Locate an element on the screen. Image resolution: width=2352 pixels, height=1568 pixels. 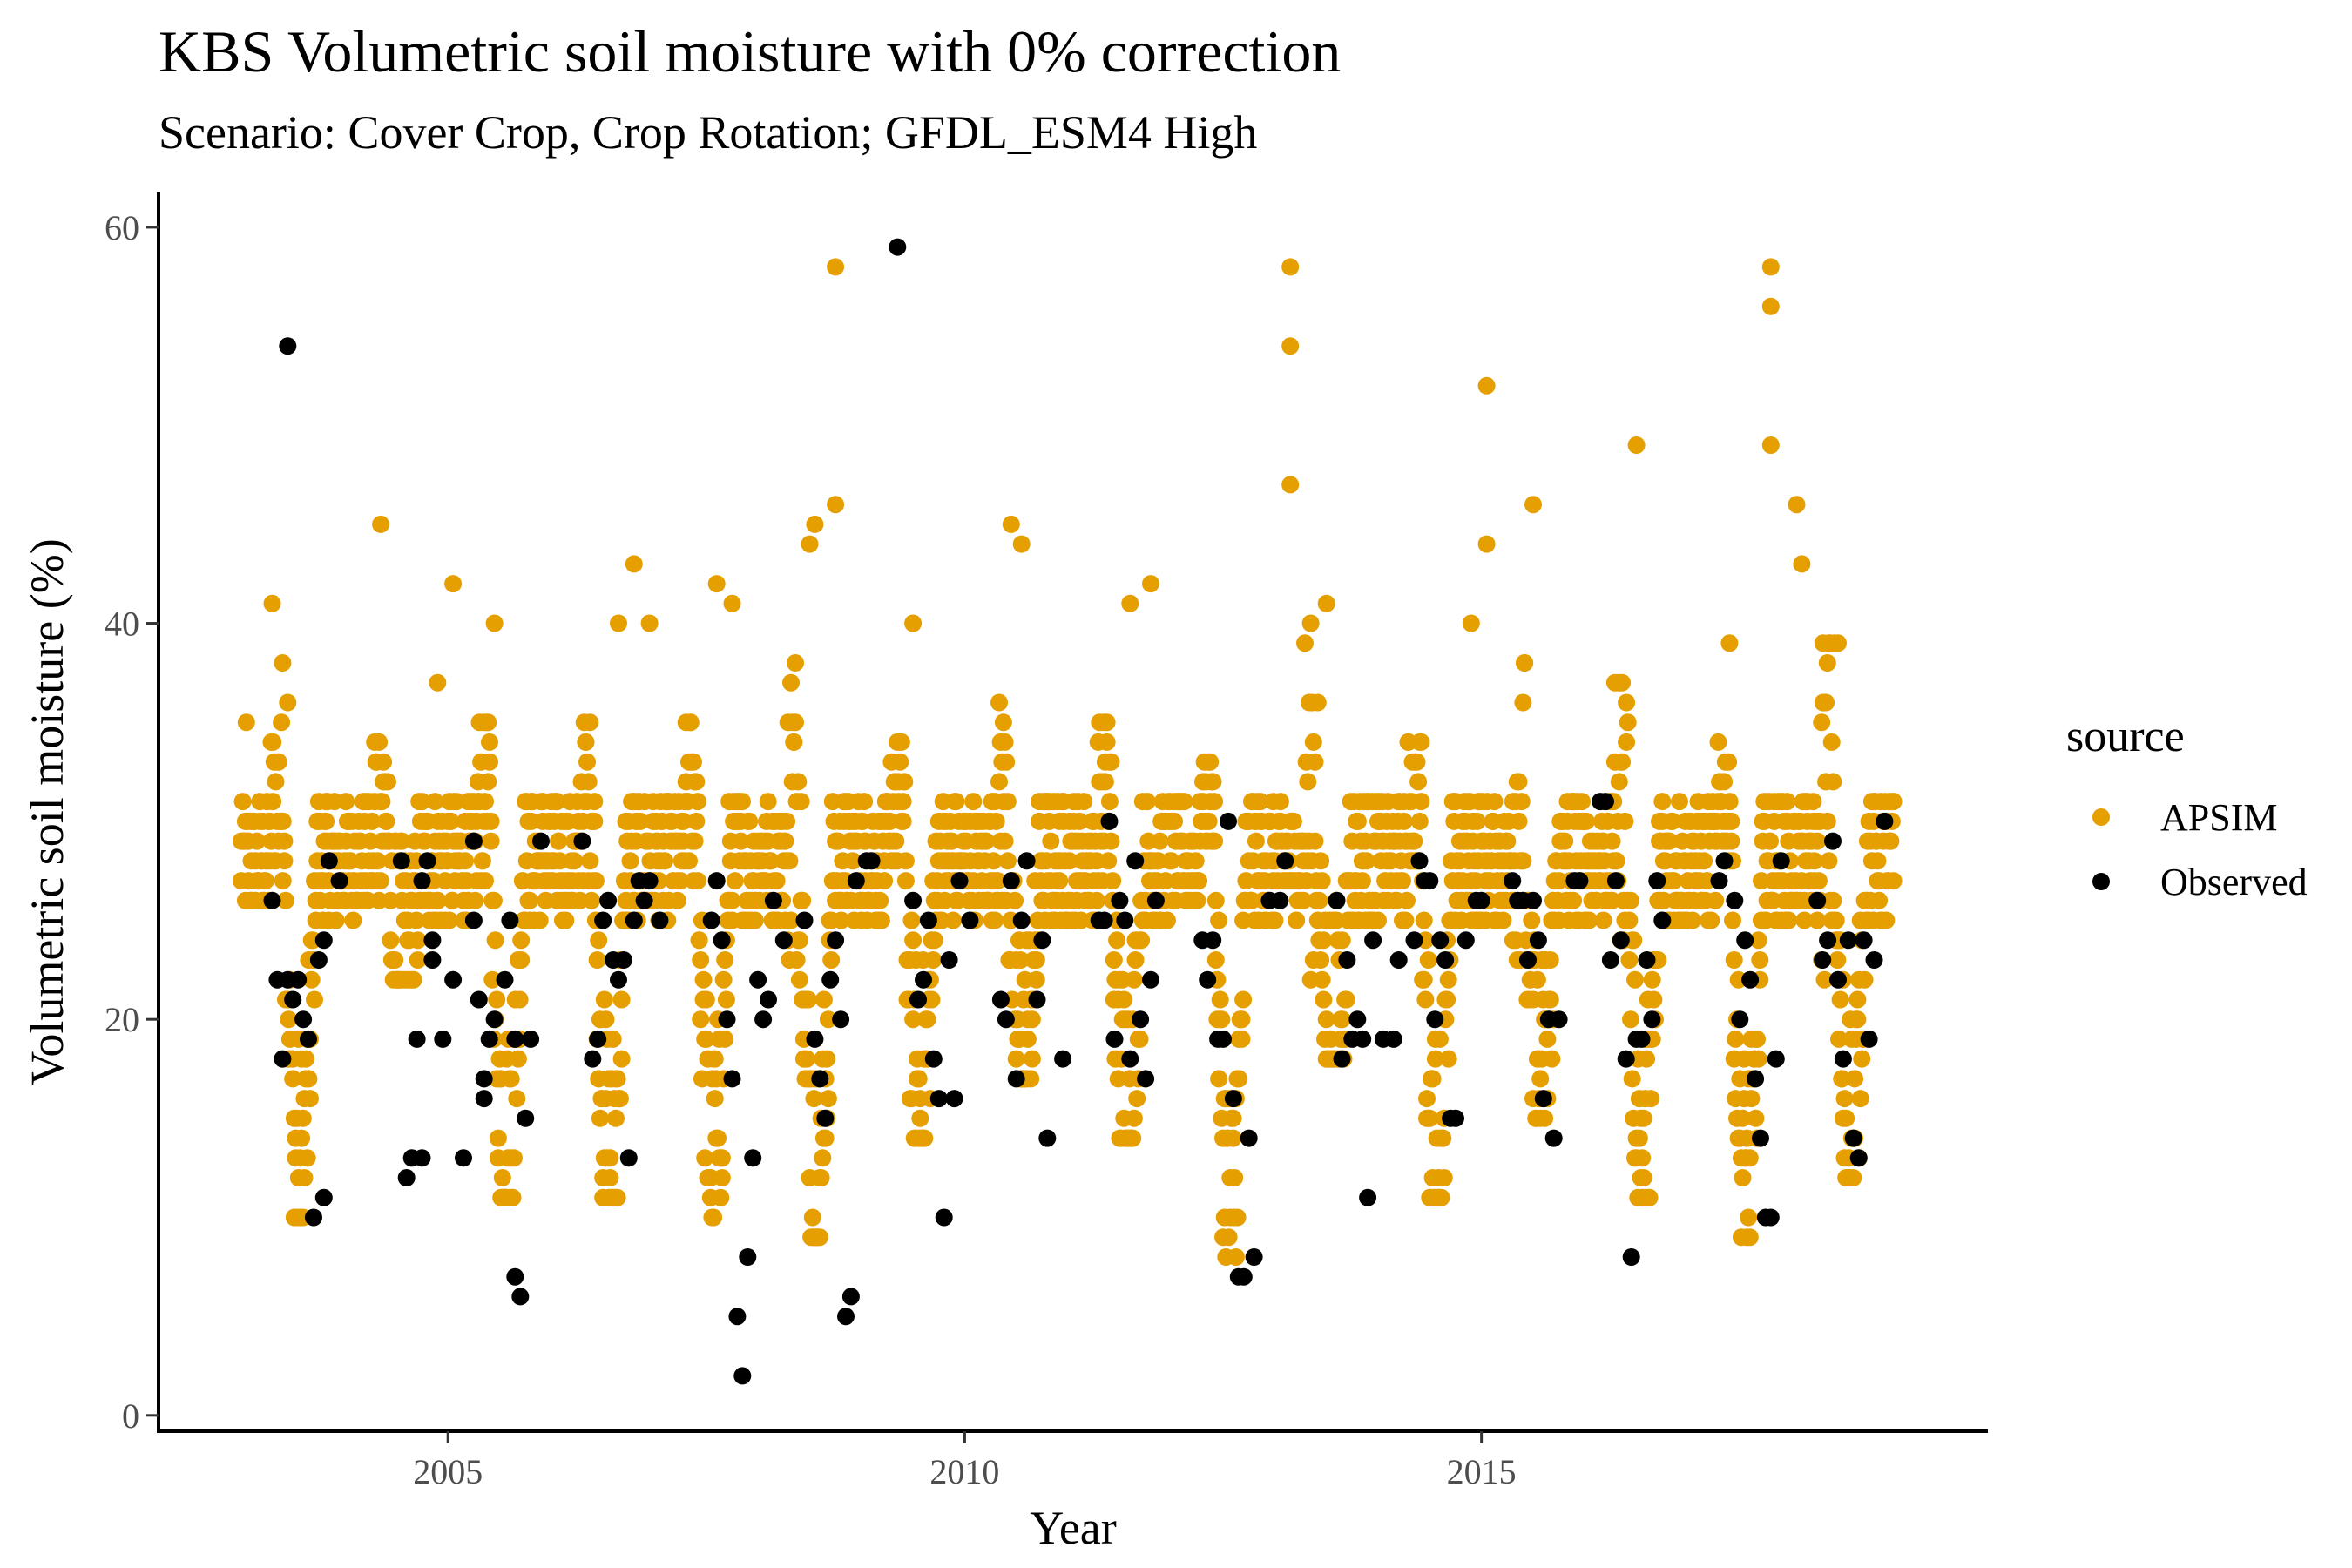
x-tick-label: 2005 is located at coordinates (448, 1471).